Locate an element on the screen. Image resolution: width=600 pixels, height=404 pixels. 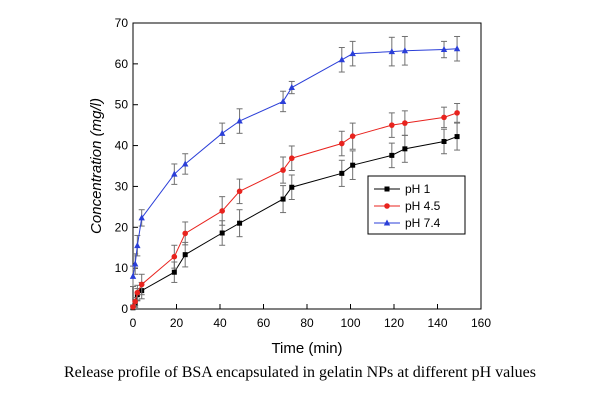
x-tick-label: 60 is located at coordinates (264, 323).